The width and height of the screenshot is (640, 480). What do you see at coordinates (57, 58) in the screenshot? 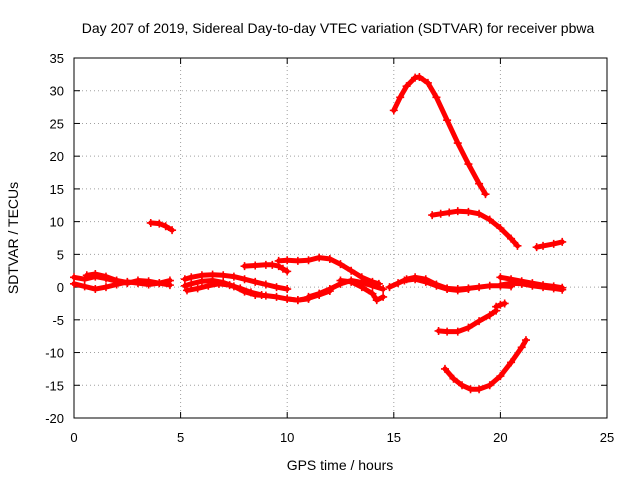
I see `y-tick-label: 35` at bounding box center [57, 58].